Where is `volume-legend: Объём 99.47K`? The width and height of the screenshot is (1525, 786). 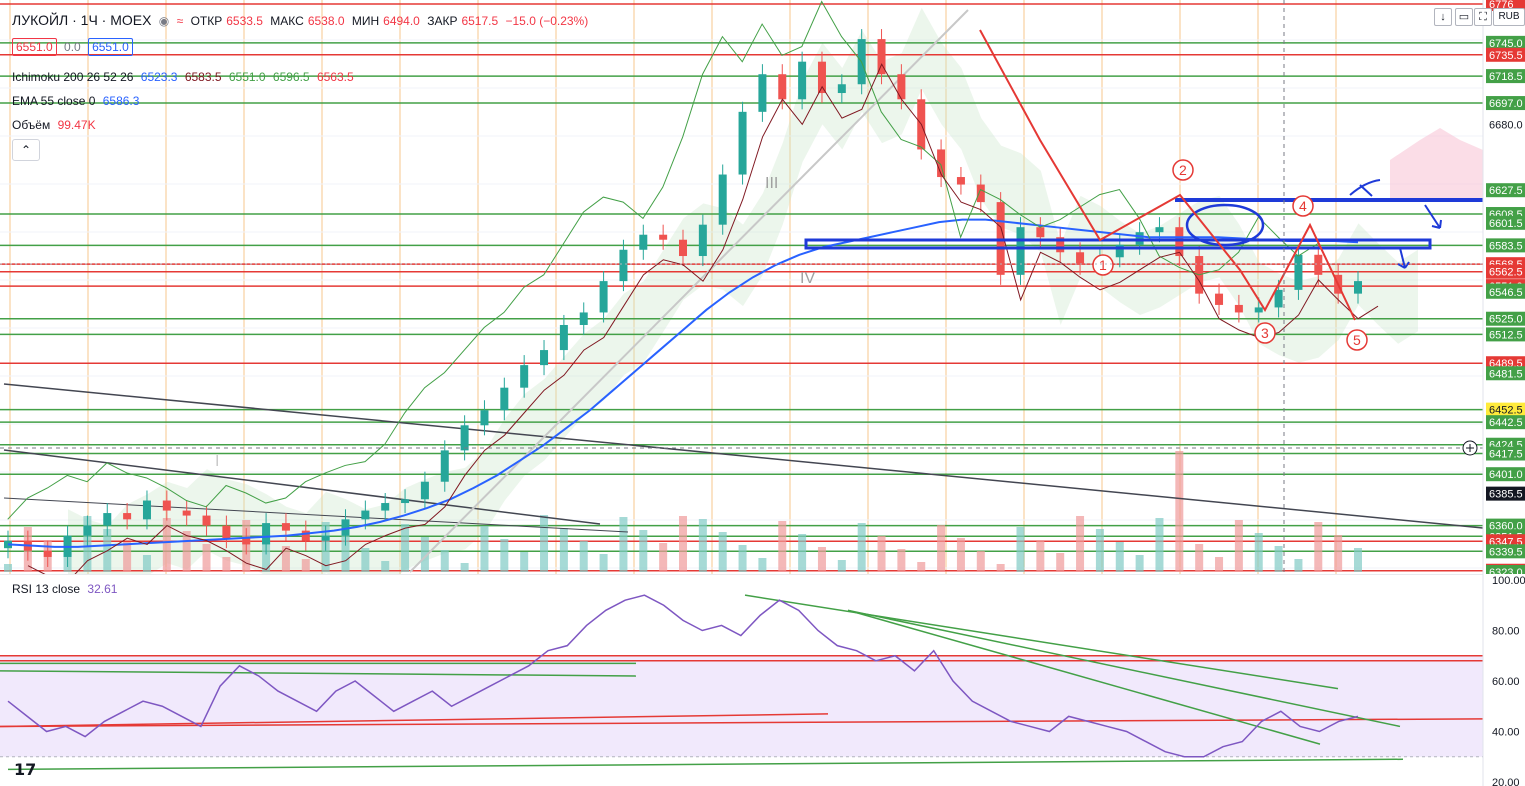
volume-legend: Объём 99.47K is located at coordinates (56, 125).